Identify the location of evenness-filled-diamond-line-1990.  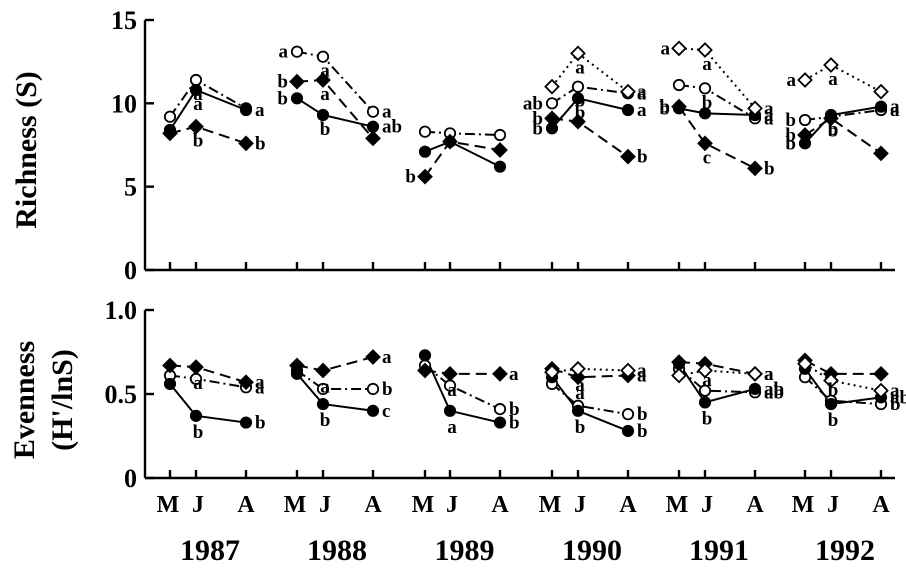
(590, 373).